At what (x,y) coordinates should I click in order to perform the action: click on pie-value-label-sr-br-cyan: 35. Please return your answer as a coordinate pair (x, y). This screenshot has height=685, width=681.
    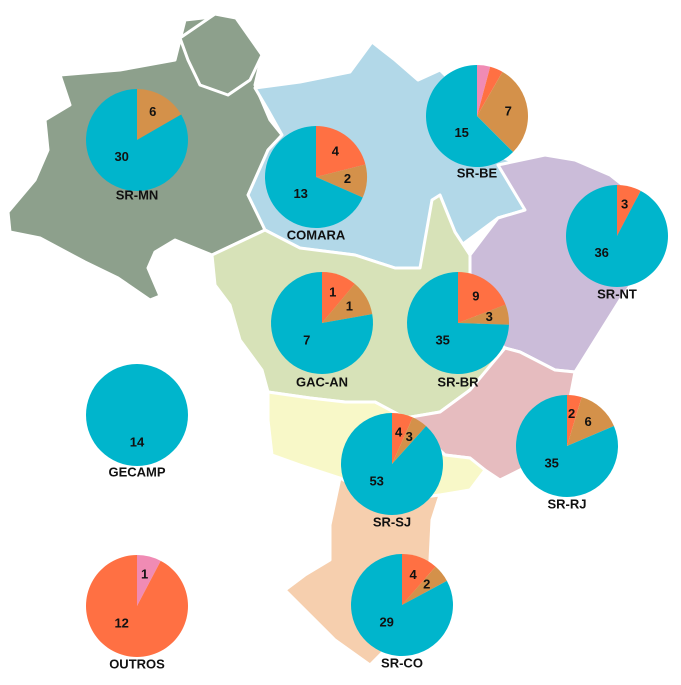
    Looking at the image, I should click on (442, 339).